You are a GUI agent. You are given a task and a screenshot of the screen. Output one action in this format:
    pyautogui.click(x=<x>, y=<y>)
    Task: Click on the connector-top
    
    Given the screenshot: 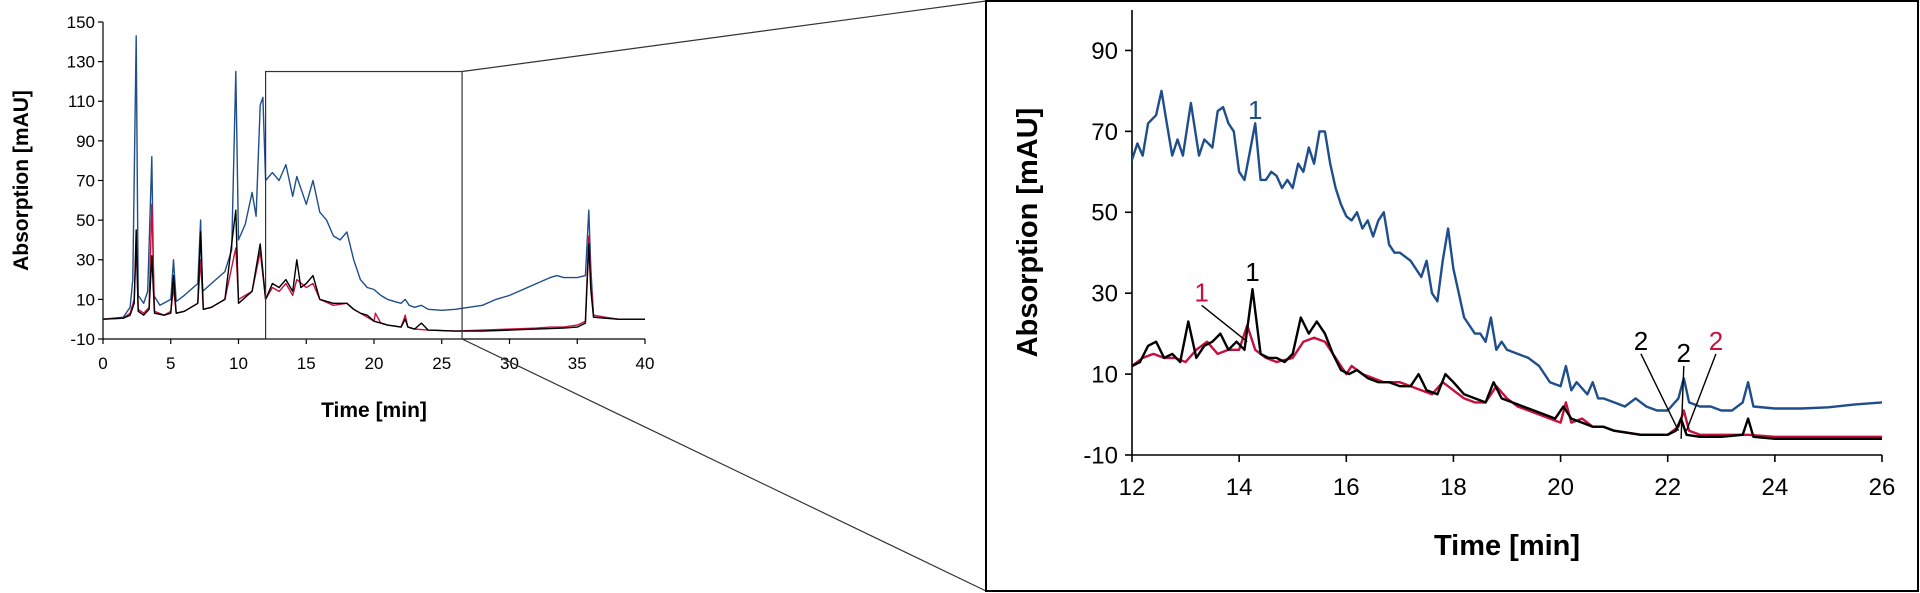 What is the action you would take?
    pyautogui.click(x=724, y=36)
    